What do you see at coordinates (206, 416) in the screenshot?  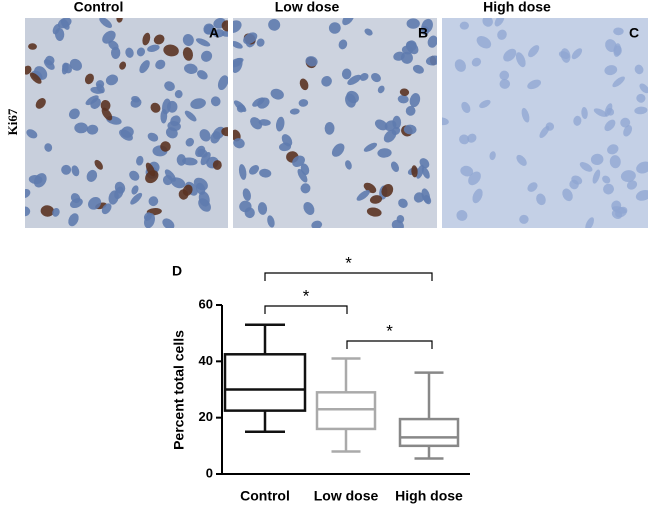 I see `y-tick-label: 20` at bounding box center [206, 416].